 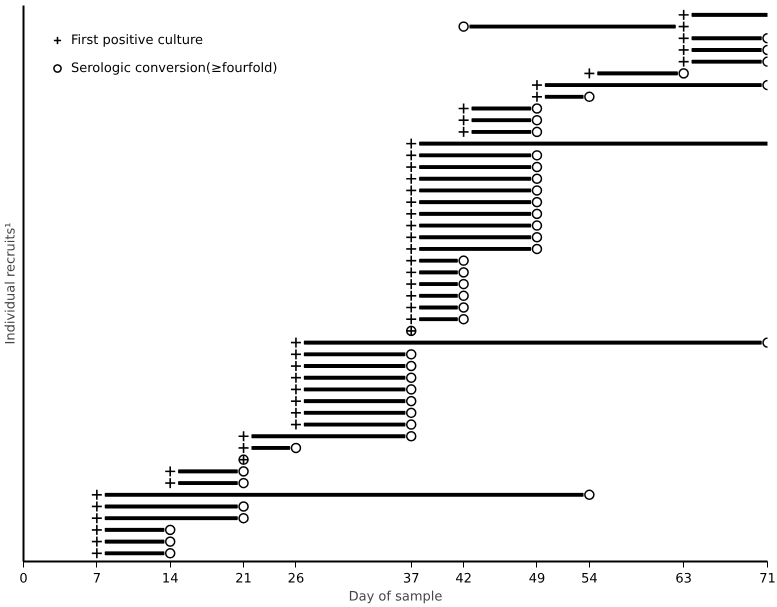 What do you see at coordinates (23, 579) in the screenshot?
I see `x-tick-label: 0` at bounding box center [23, 579].